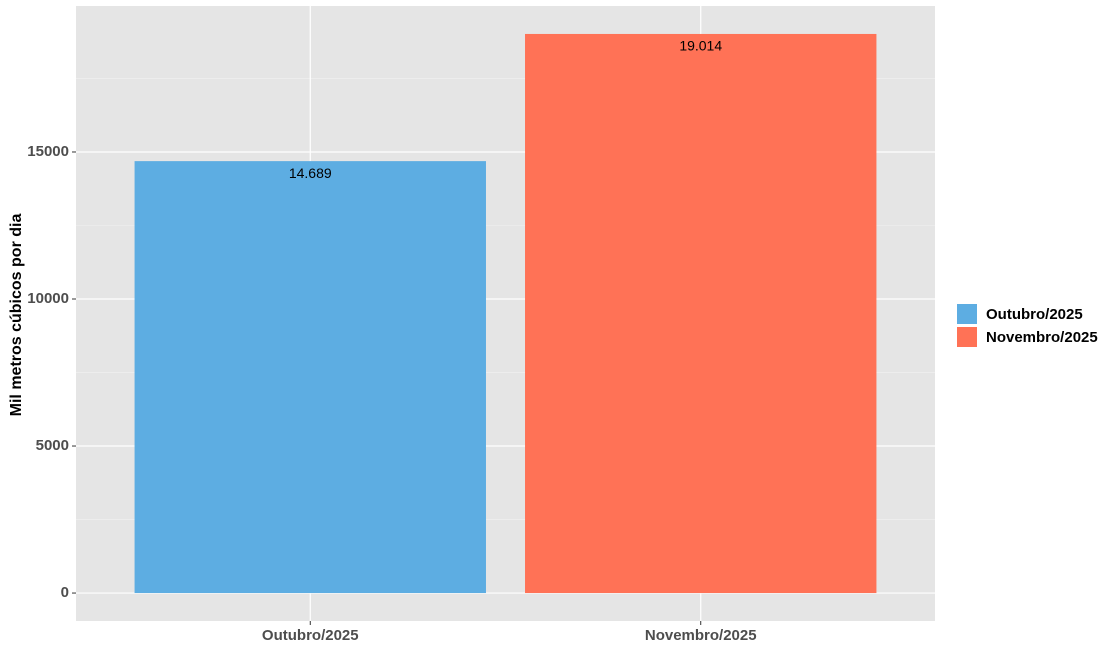 The image size is (1115, 650). I want to click on x-tick-label: Outubro/2025, so click(310, 635).